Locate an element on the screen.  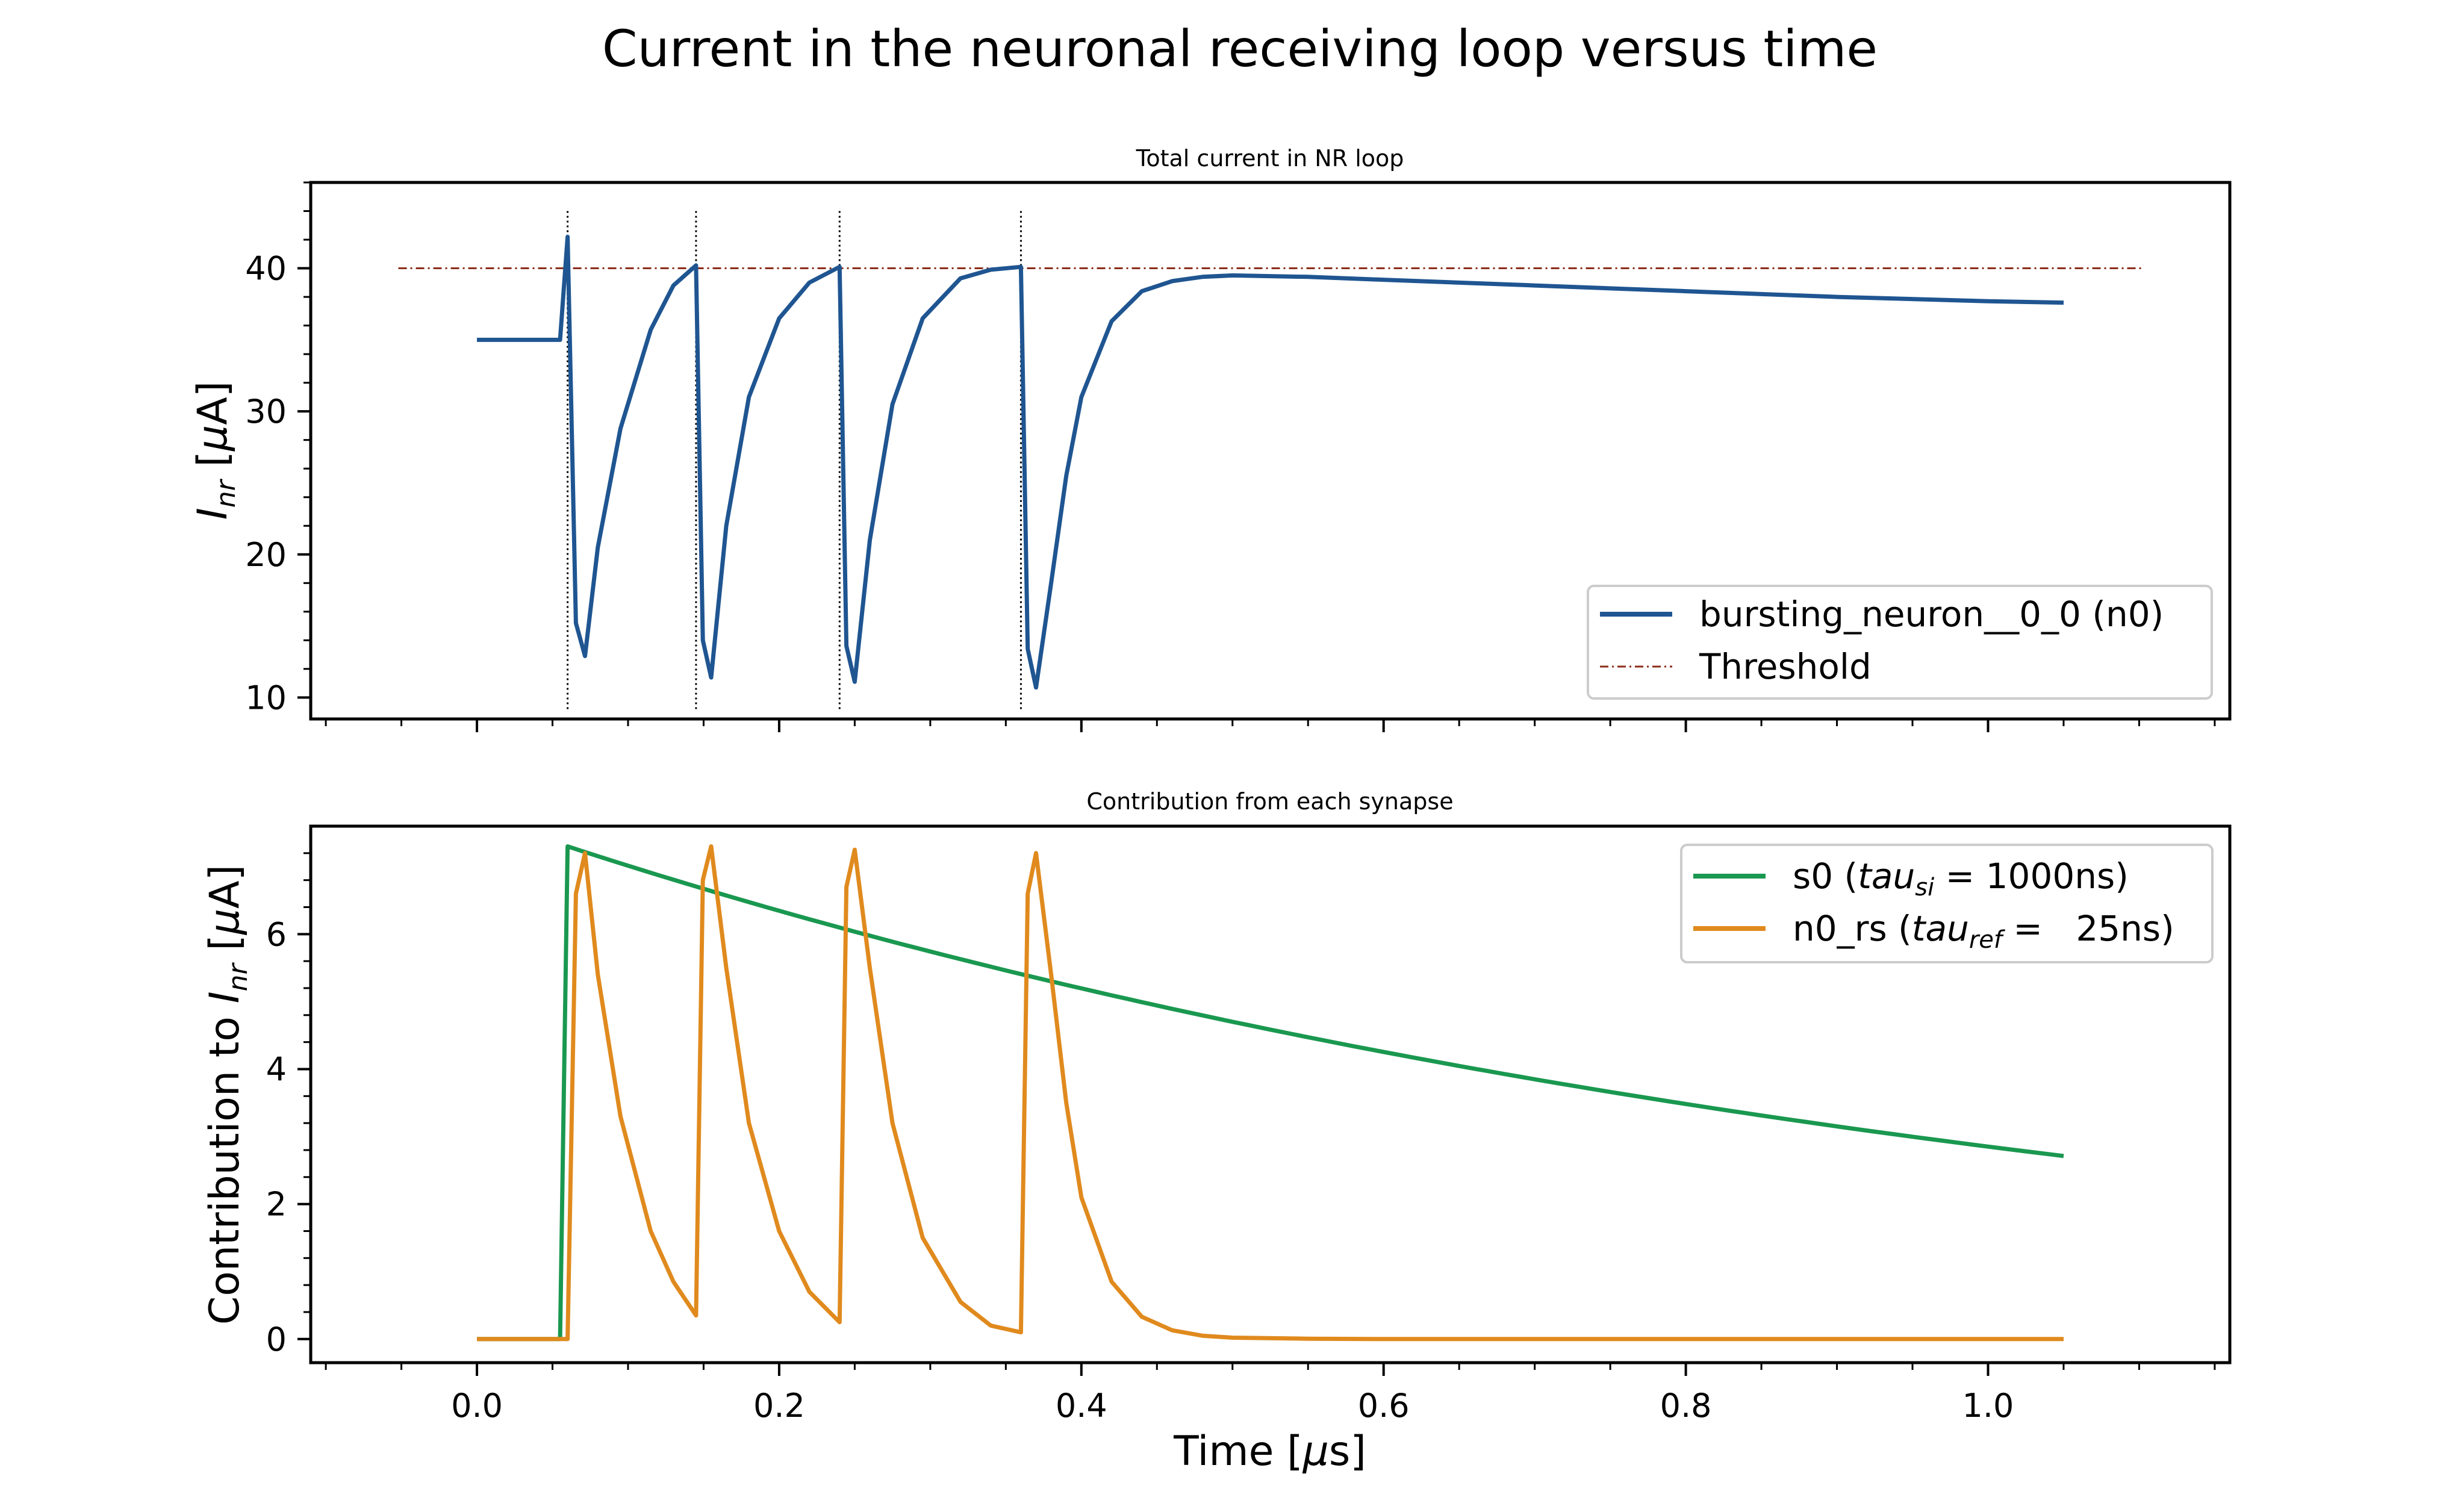
y-axis-label-bottom: Contribution to Inr [μA] is located at coordinates (227, 1095).